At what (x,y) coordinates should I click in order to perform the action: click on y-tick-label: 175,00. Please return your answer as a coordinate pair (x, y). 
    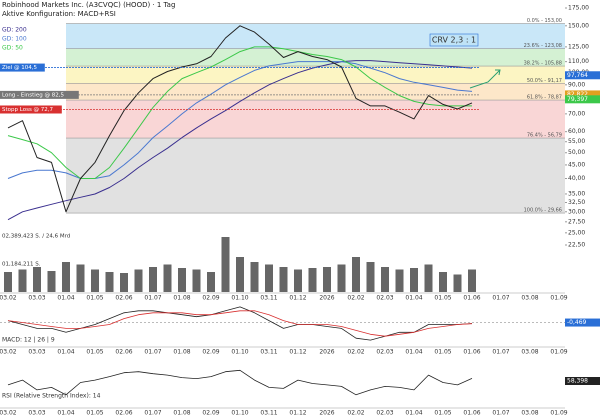
    Looking at the image, I should click on (578, 8).